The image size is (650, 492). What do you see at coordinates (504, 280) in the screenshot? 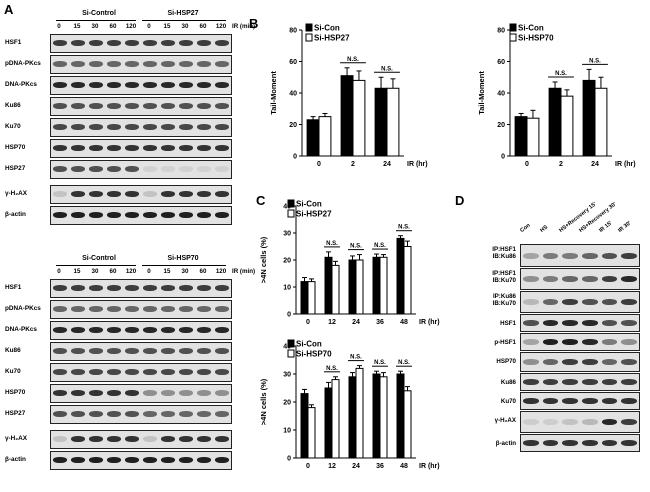
I see `row-label-line: IB:Ku70` at bounding box center [504, 280].